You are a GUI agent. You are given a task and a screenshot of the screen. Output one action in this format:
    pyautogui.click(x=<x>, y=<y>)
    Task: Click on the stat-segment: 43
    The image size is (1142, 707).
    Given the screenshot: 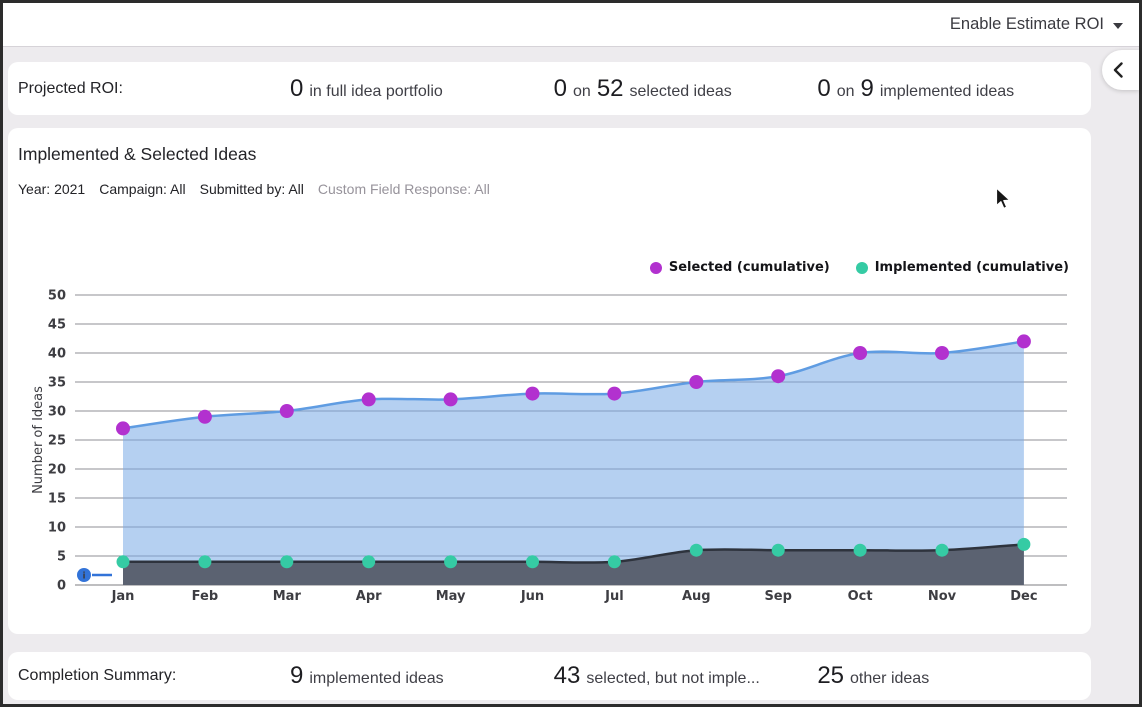 What is the action you would take?
    pyautogui.click(x=567, y=675)
    